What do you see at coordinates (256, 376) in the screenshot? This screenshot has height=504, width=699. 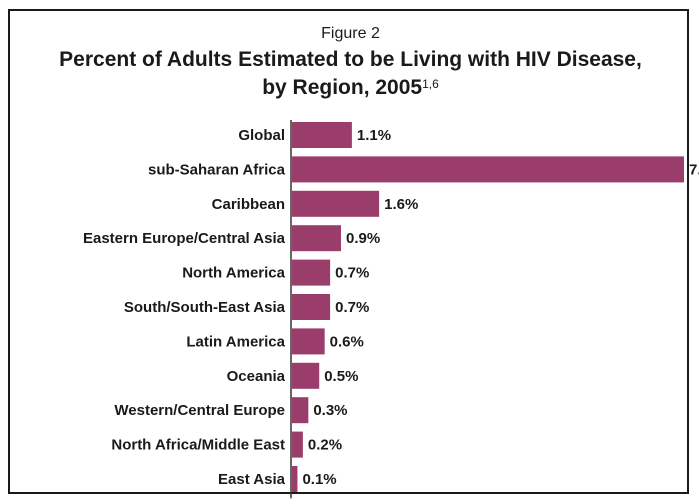 I see `category-label: Oceania` at bounding box center [256, 376].